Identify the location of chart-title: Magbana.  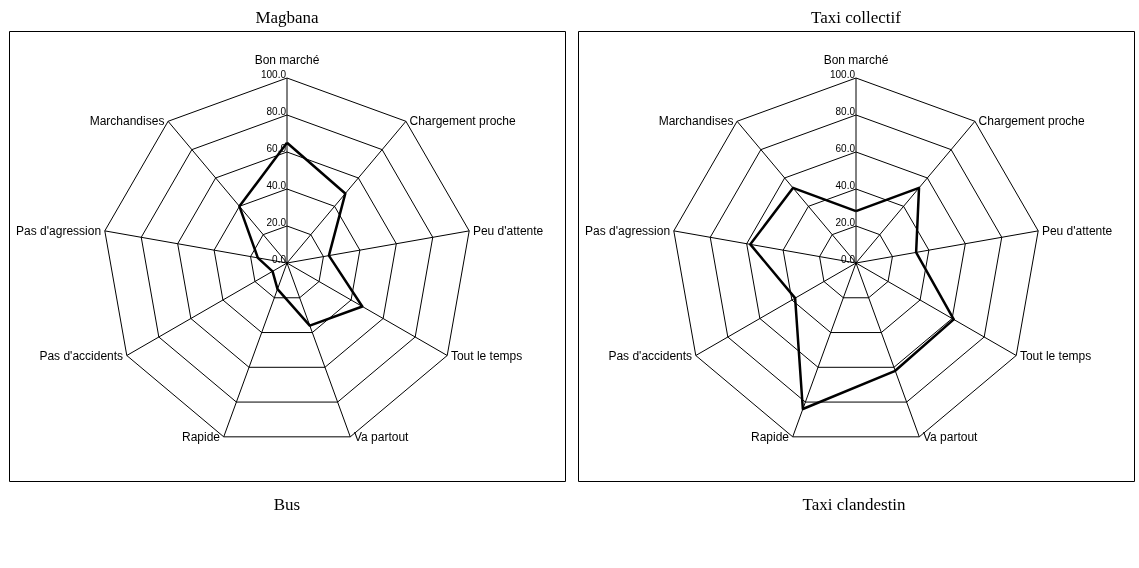
(287, 17).